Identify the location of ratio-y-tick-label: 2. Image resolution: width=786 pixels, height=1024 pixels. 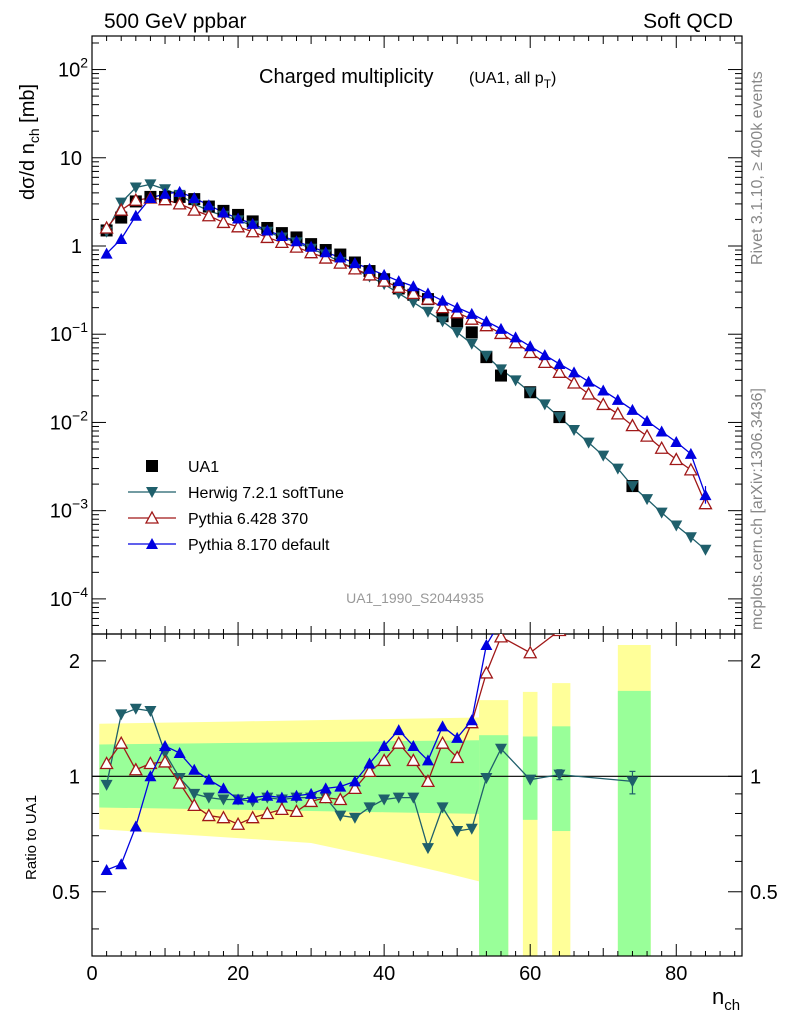
(74, 662).